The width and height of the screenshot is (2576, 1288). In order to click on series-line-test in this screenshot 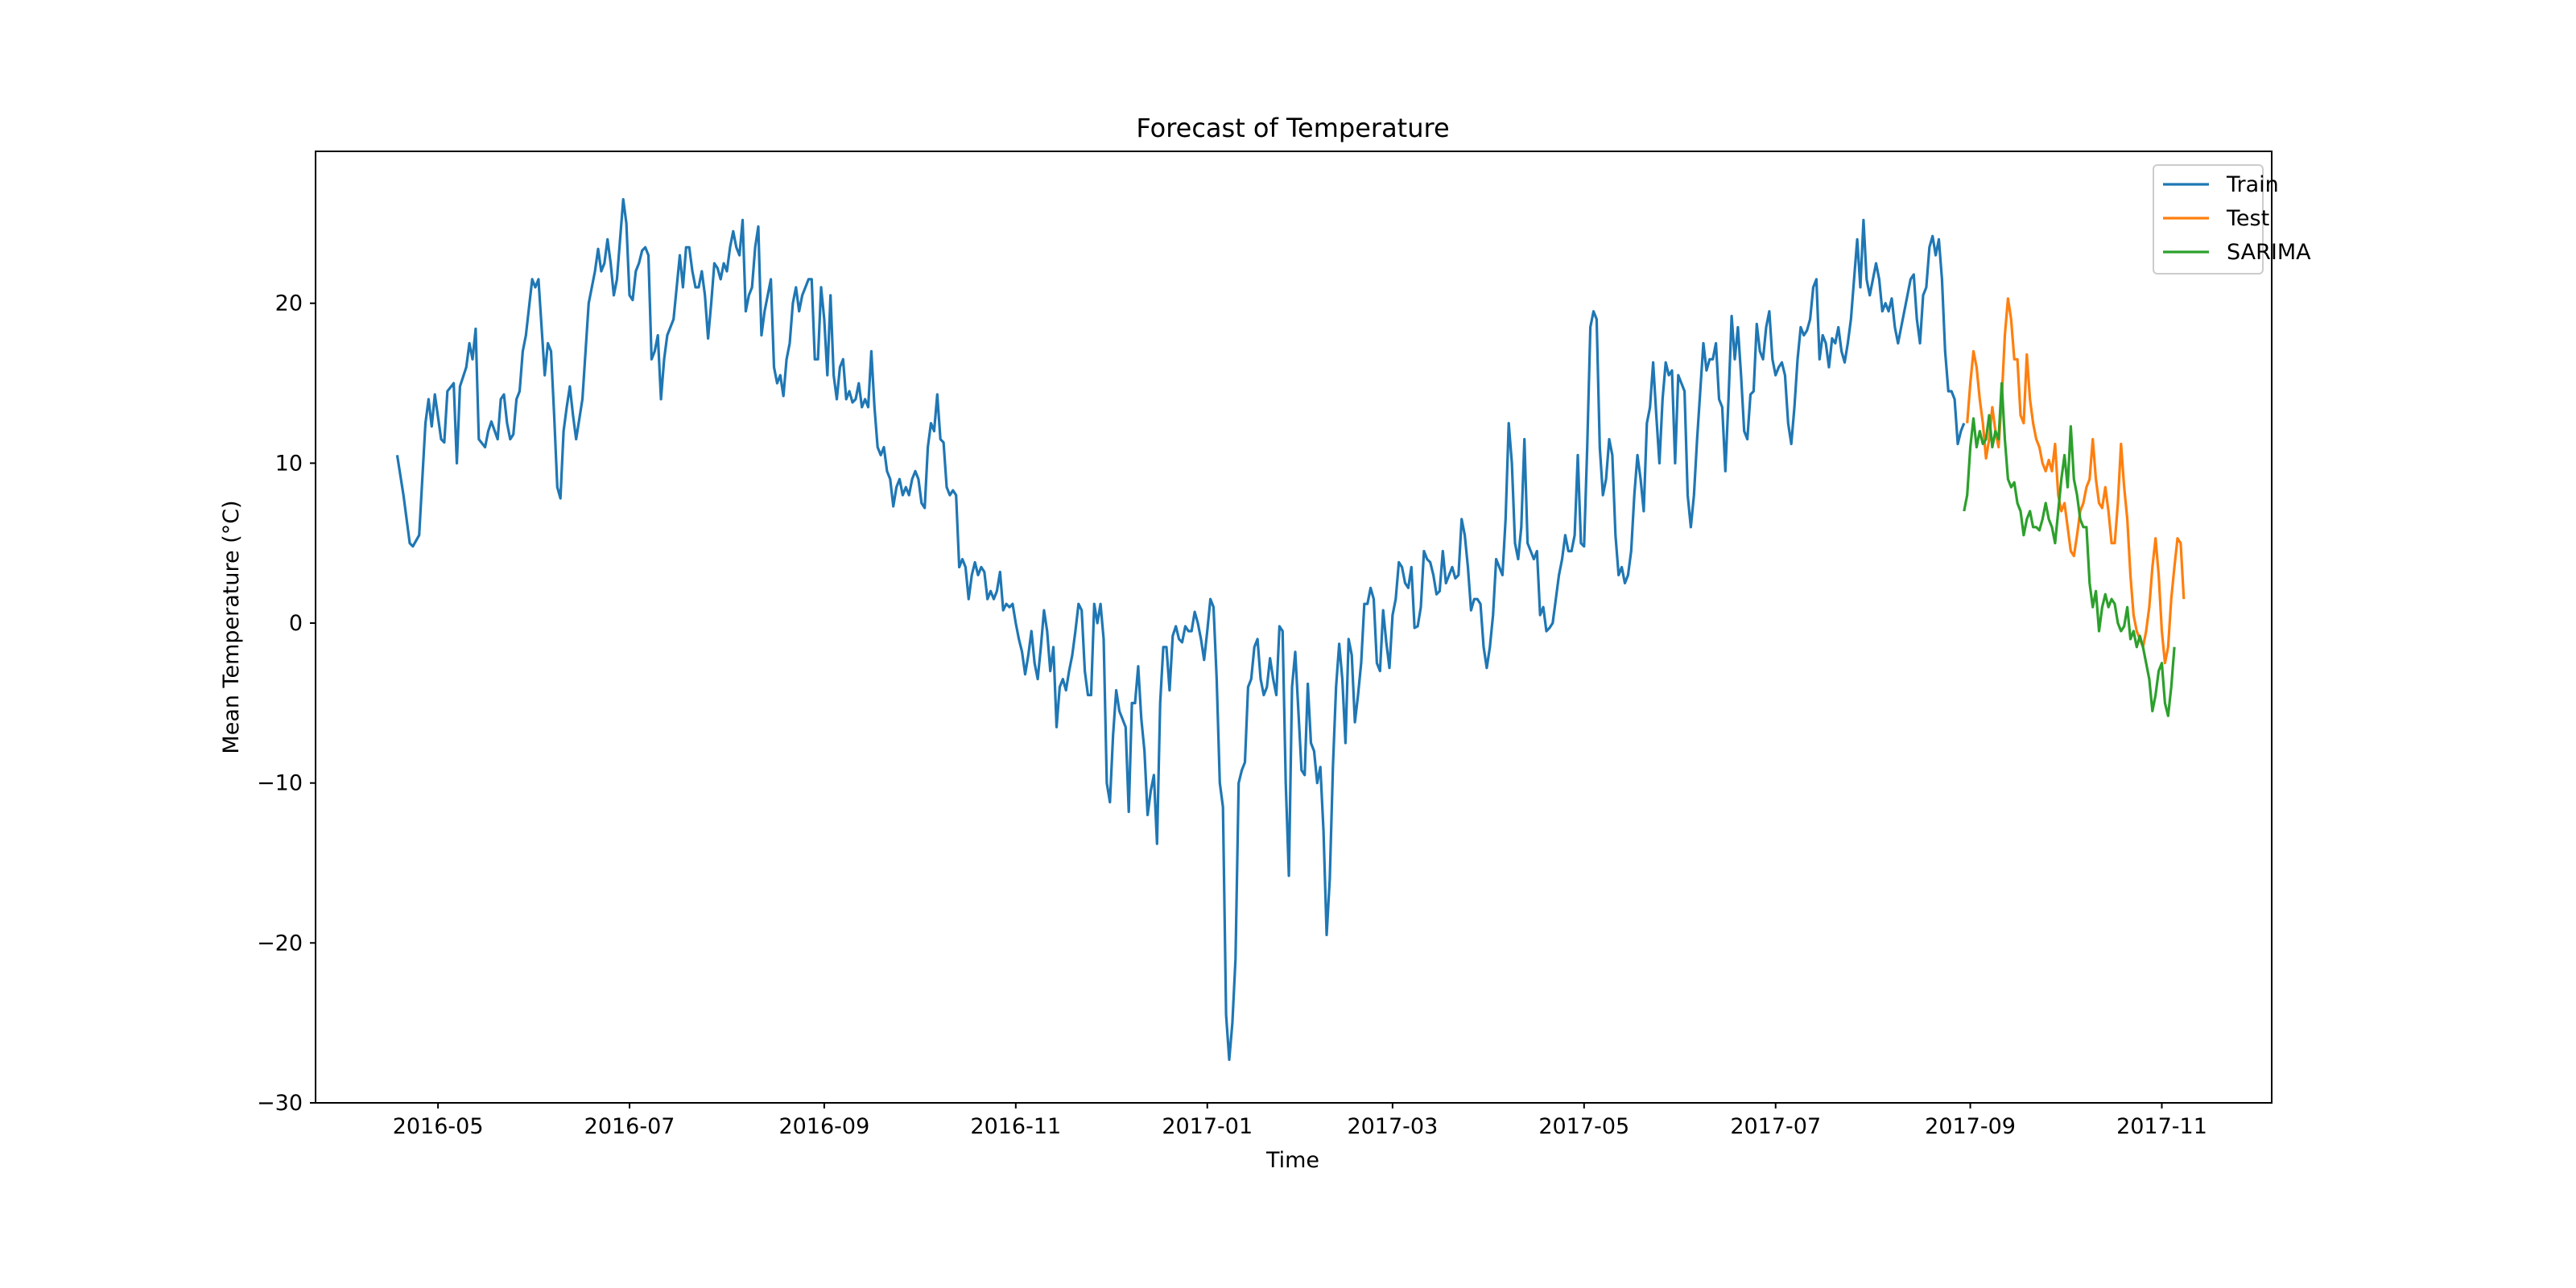, I will do `click(2076, 481)`.